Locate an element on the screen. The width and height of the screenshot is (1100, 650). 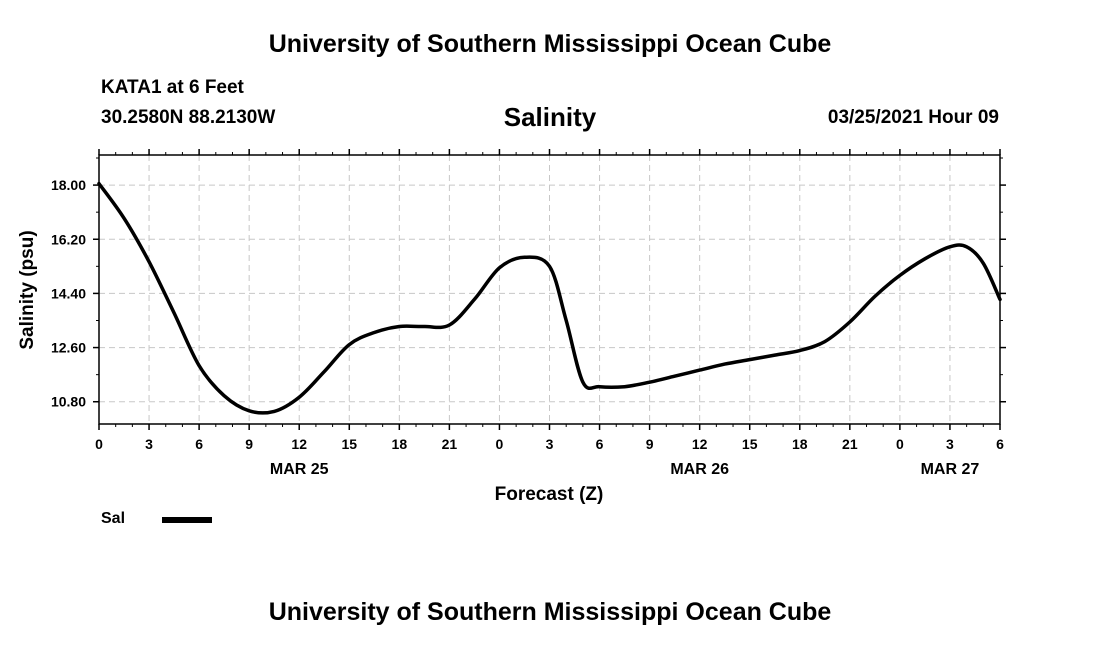
x-axis-title: Forecast (Z) is located at coordinates (549, 494).